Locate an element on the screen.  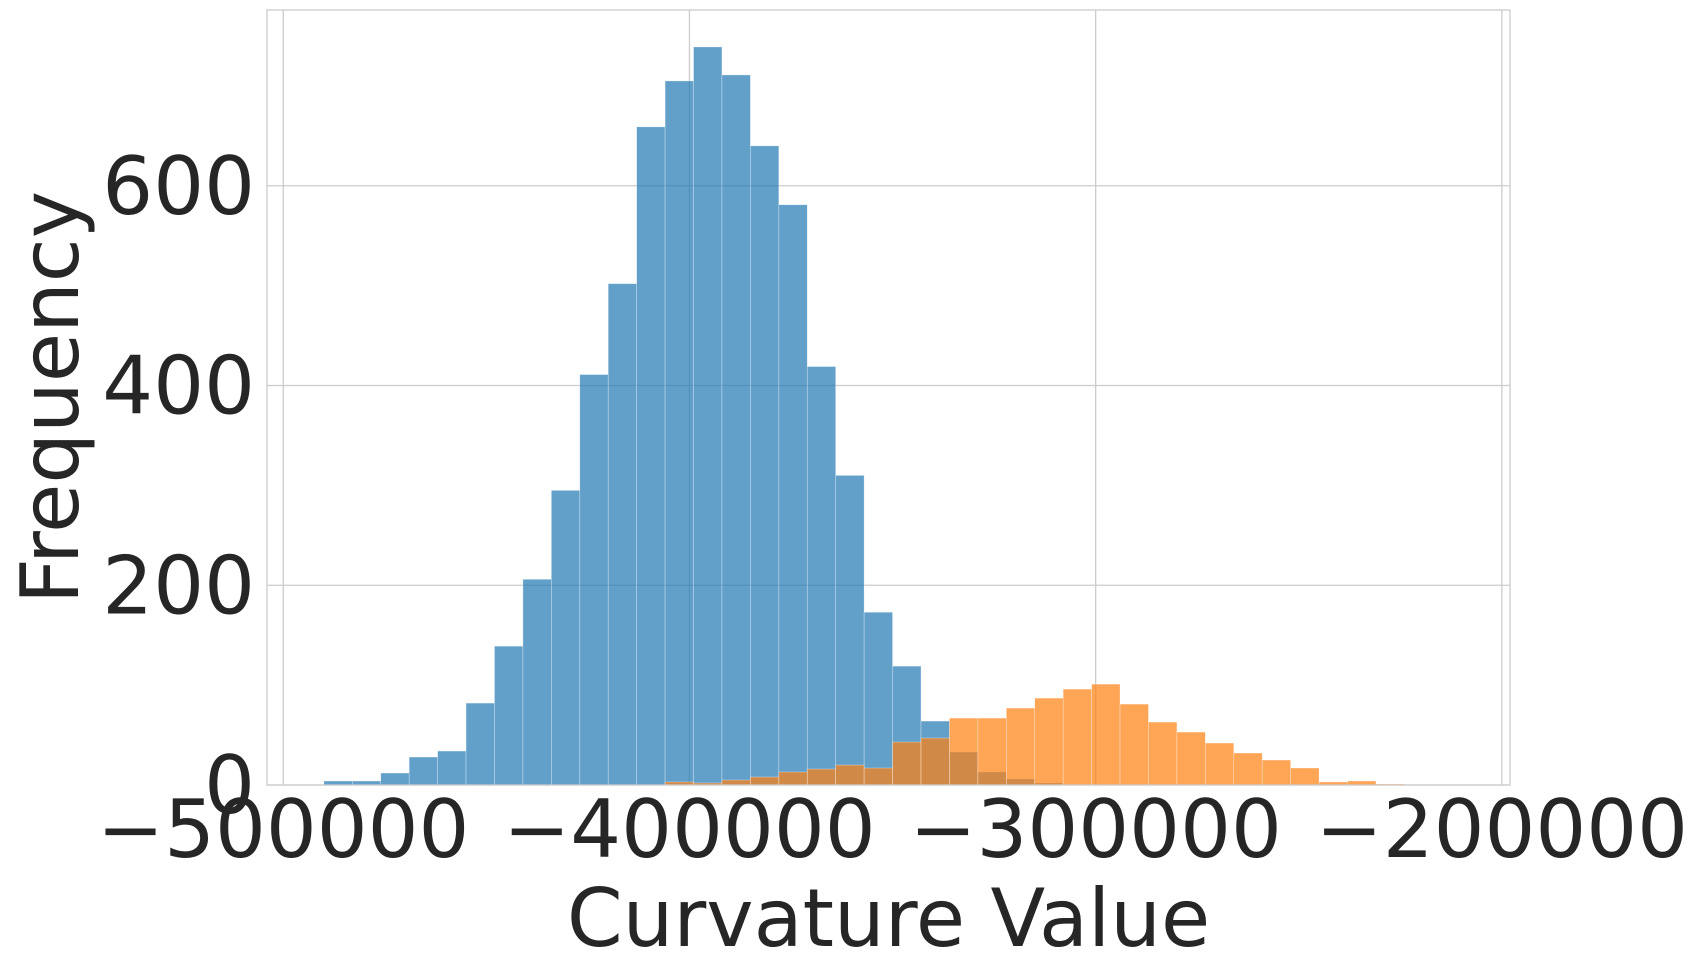
y-axis-tick-labels: 0 200 400 600 is located at coordinates (178, 486).